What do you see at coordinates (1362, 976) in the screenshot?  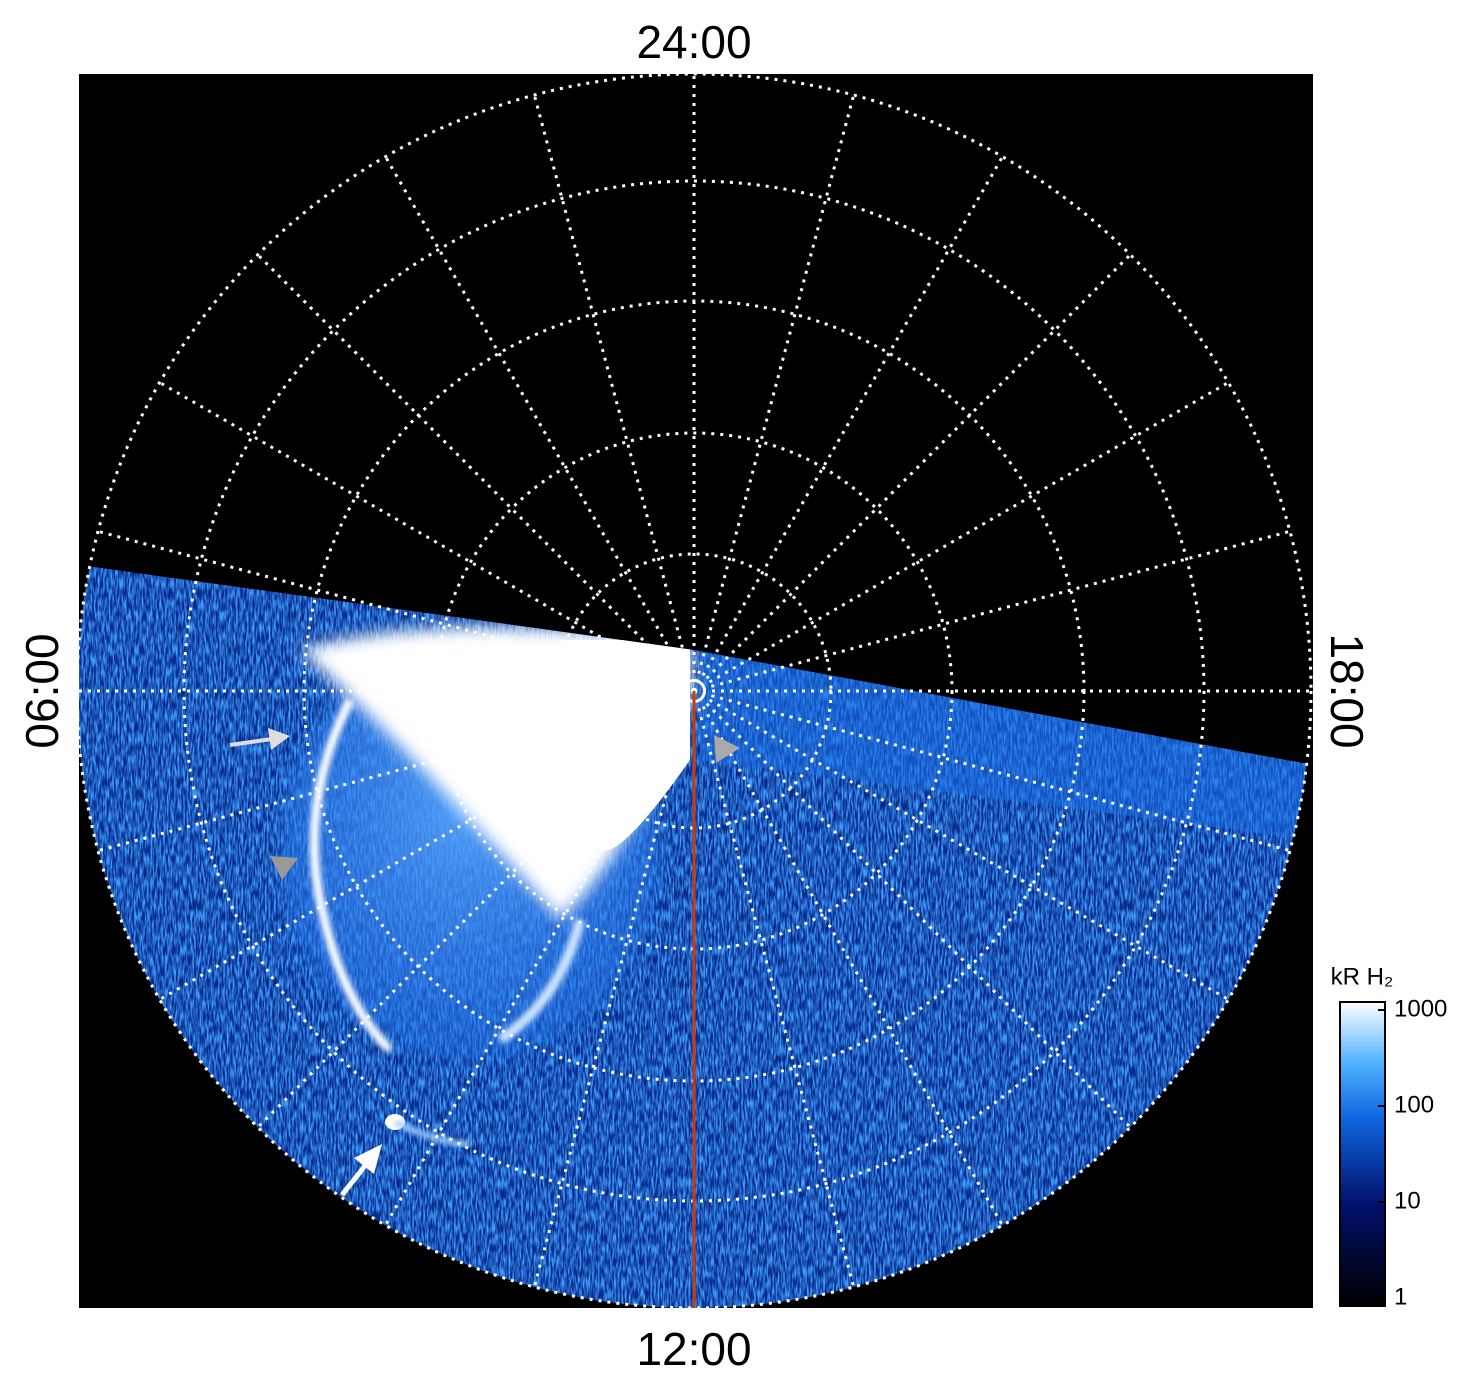 I see `colorbar-title: kR H₂` at bounding box center [1362, 976].